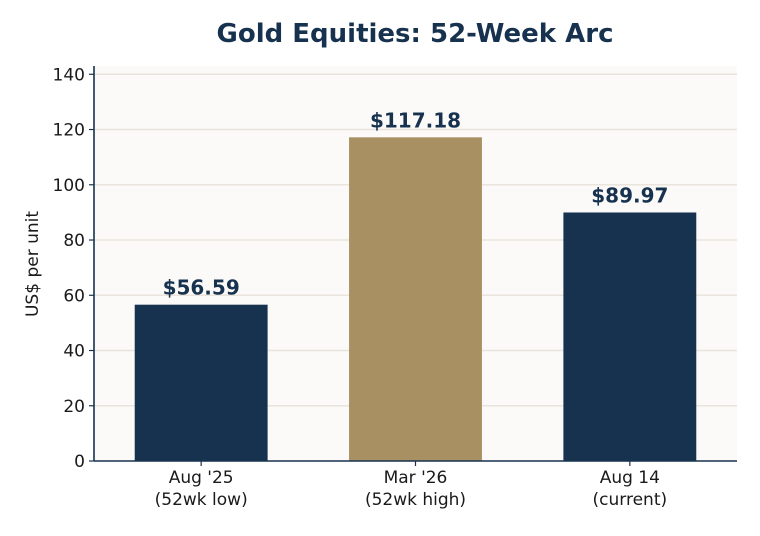 Image resolution: width=760 pixels, height=536 pixels. What do you see at coordinates (630, 489) in the screenshot?
I see `x-tick-label: Aug 14 (current)` at bounding box center [630, 489].